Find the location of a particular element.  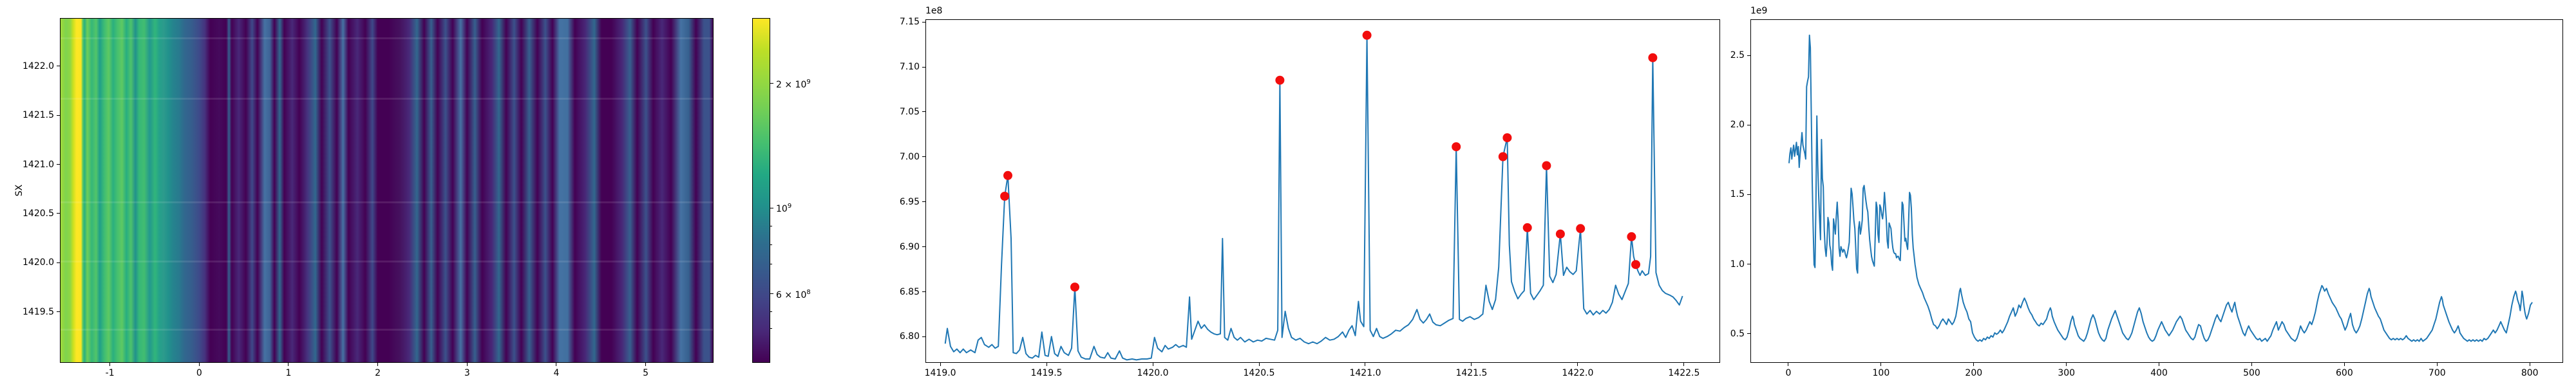

x-tick-label: -1 is located at coordinates (110, 373).